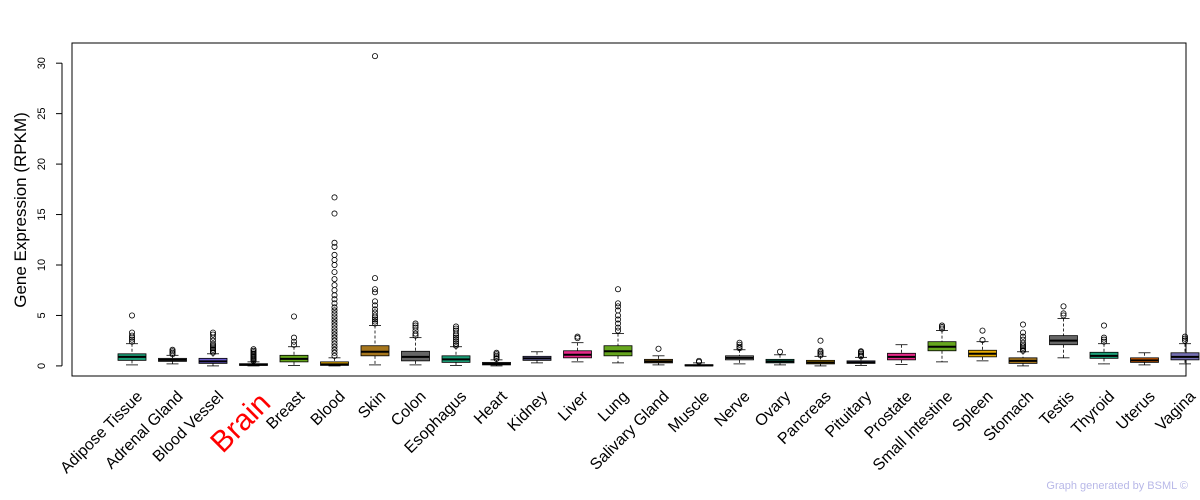  I want to click on x-tick-label: Liver, so click(573, 406).